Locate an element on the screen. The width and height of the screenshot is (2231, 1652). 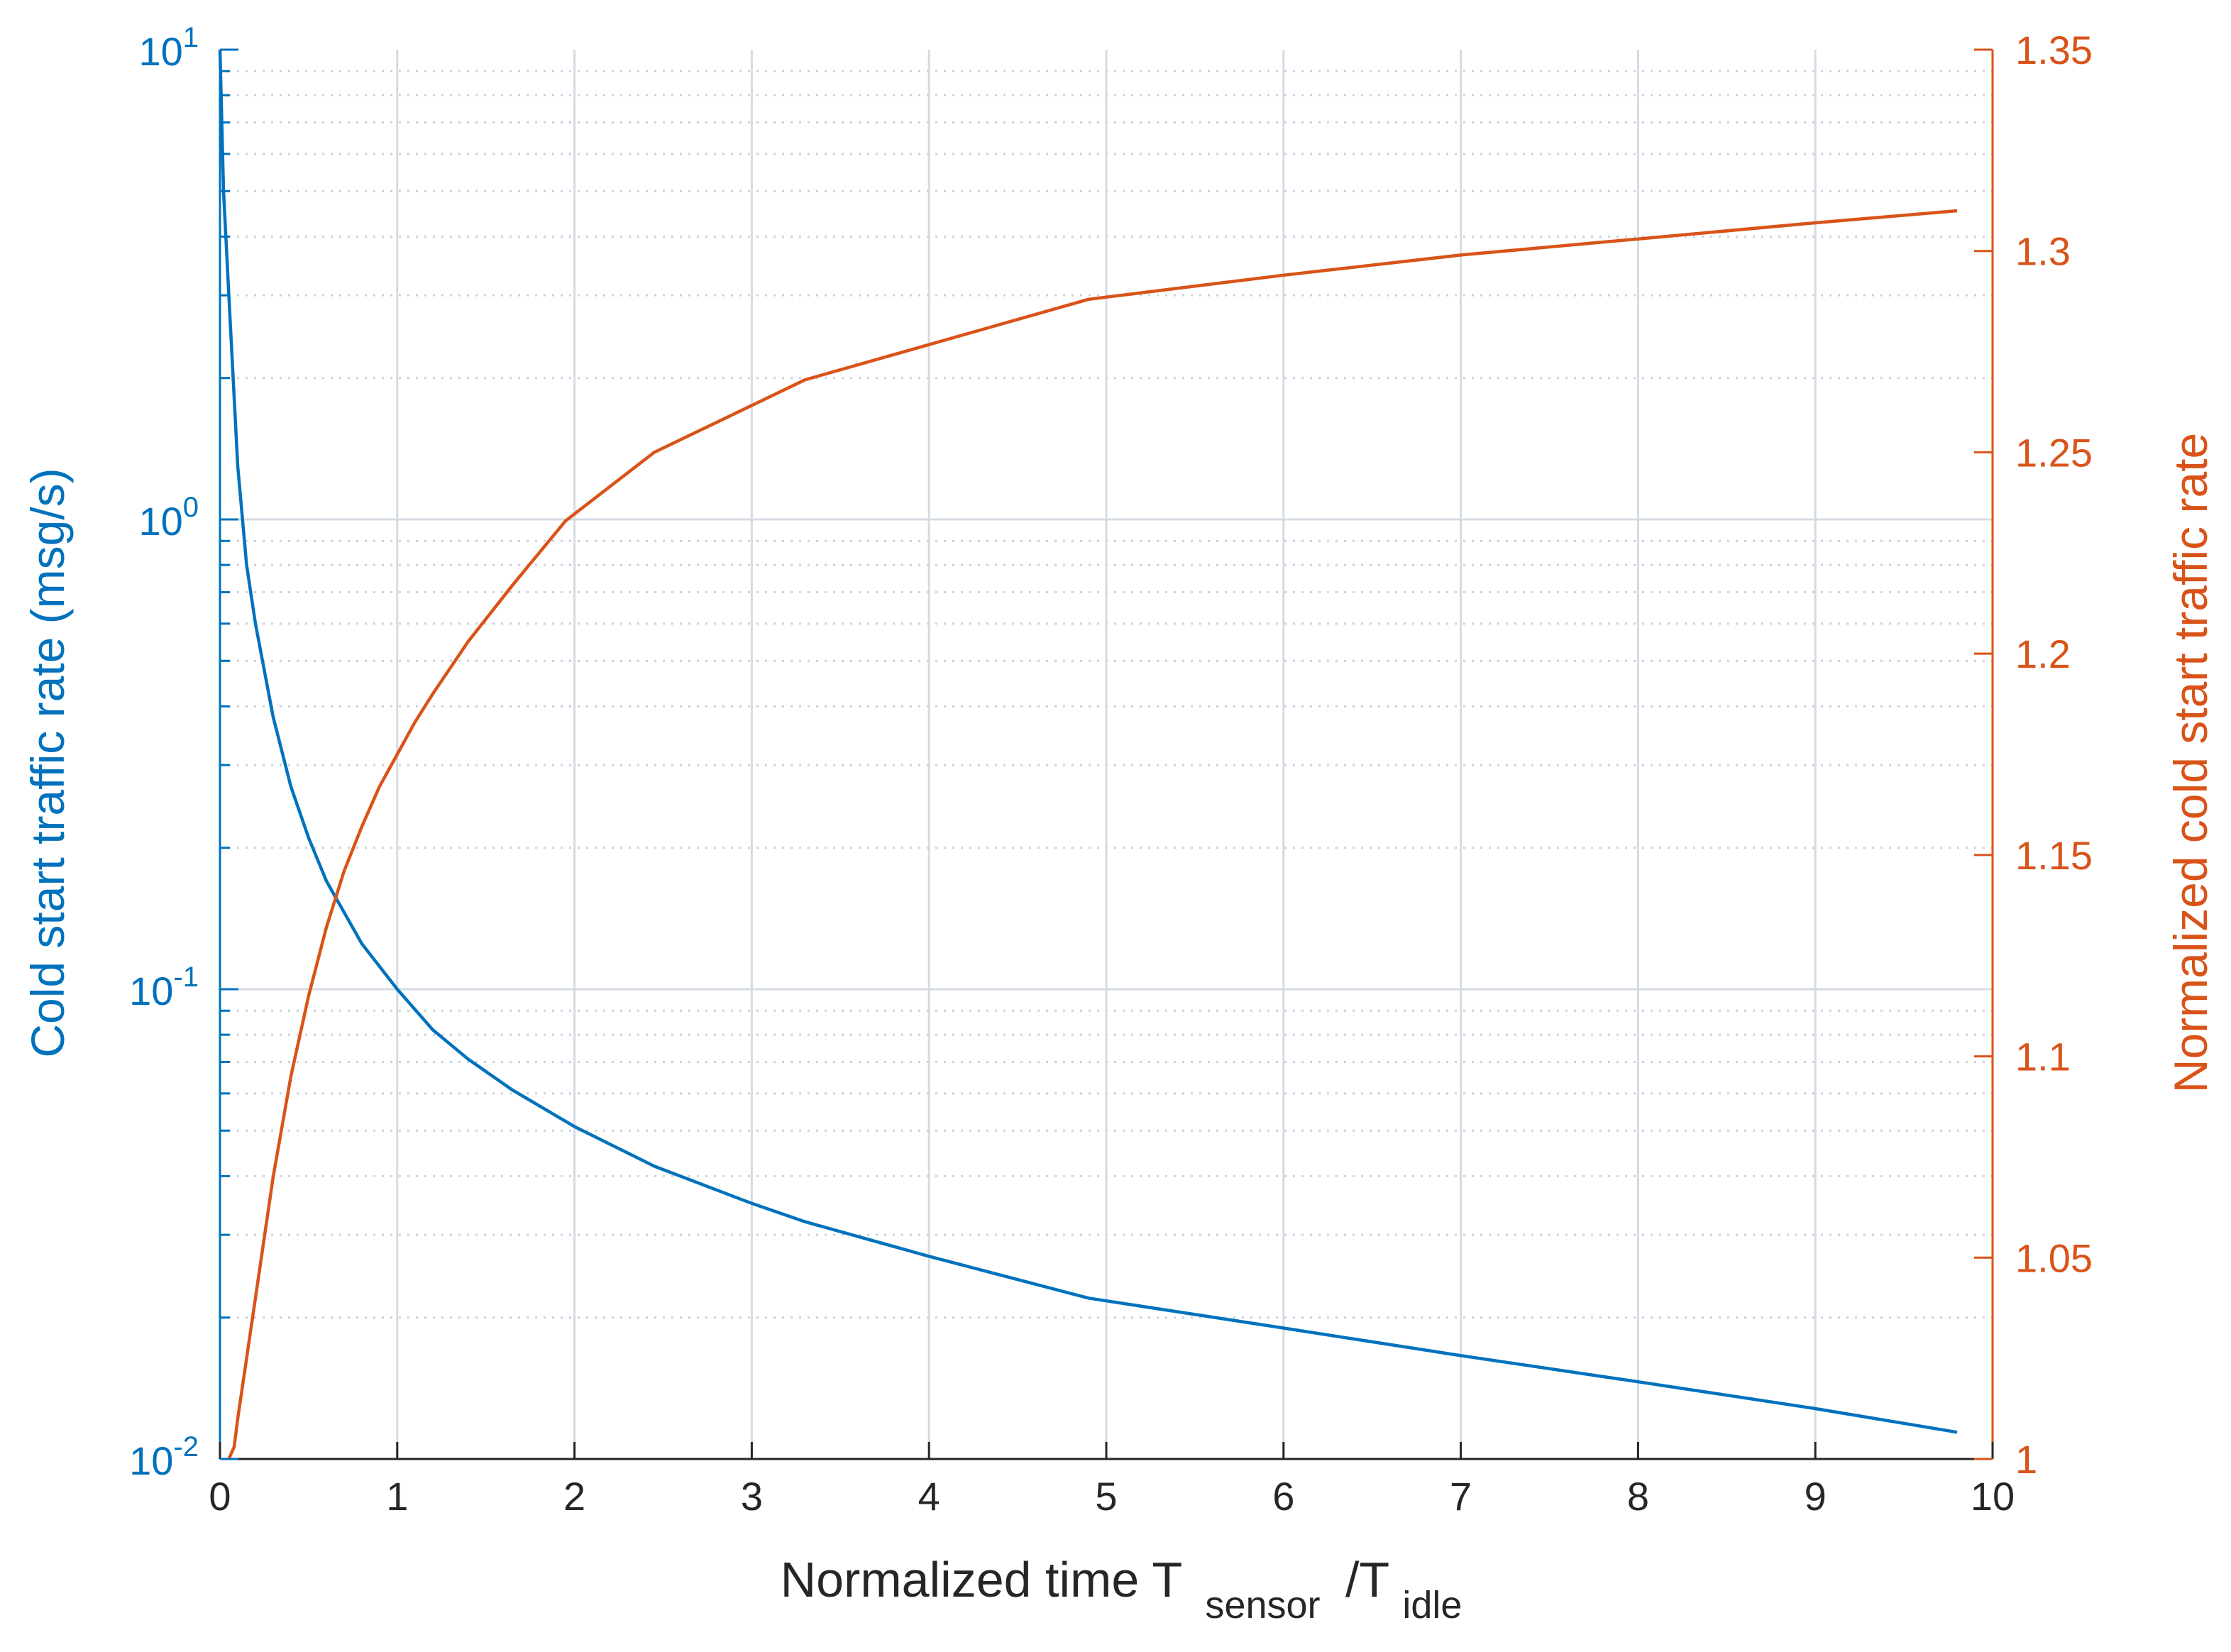
x-tick-label-3: 3 is located at coordinates (752, 1497).